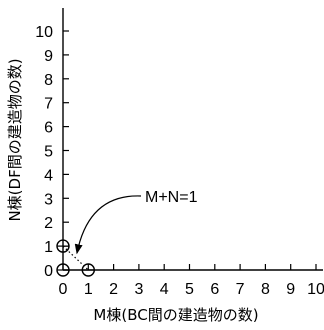  I want to click on y-tick-label: 1, so click(48, 247).